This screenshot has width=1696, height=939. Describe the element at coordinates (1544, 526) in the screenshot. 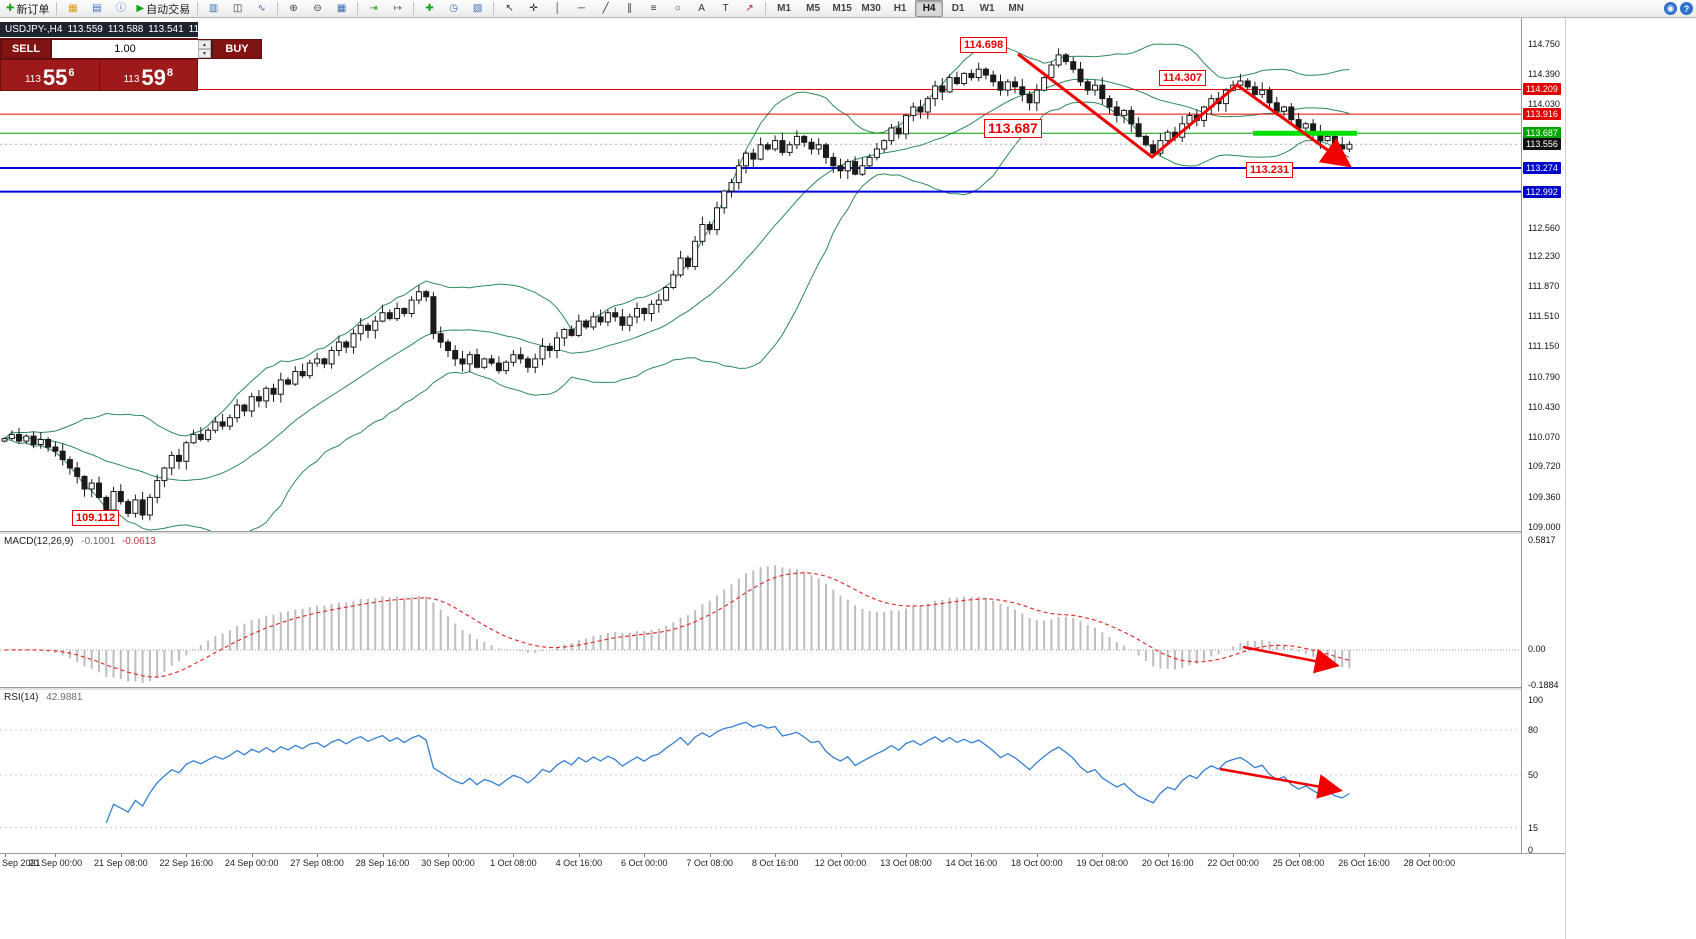

I see `price-axis-label: 109.000` at that location.